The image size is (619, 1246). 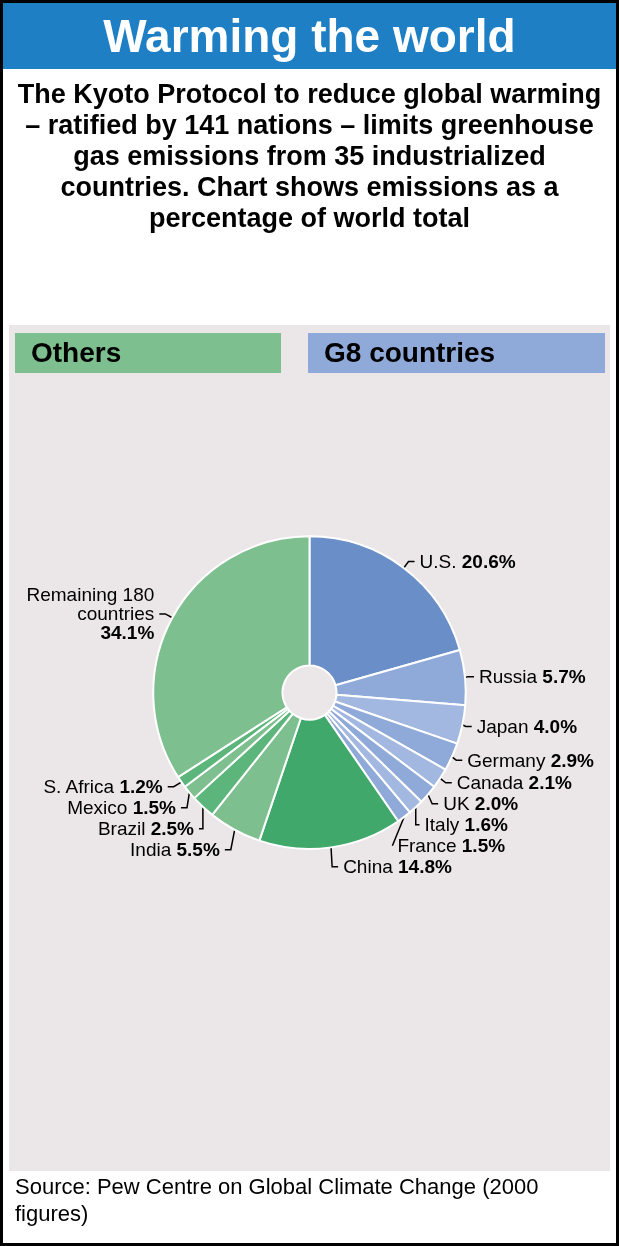 I want to click on data-label: 2.1%, so click(x=550, y=783).